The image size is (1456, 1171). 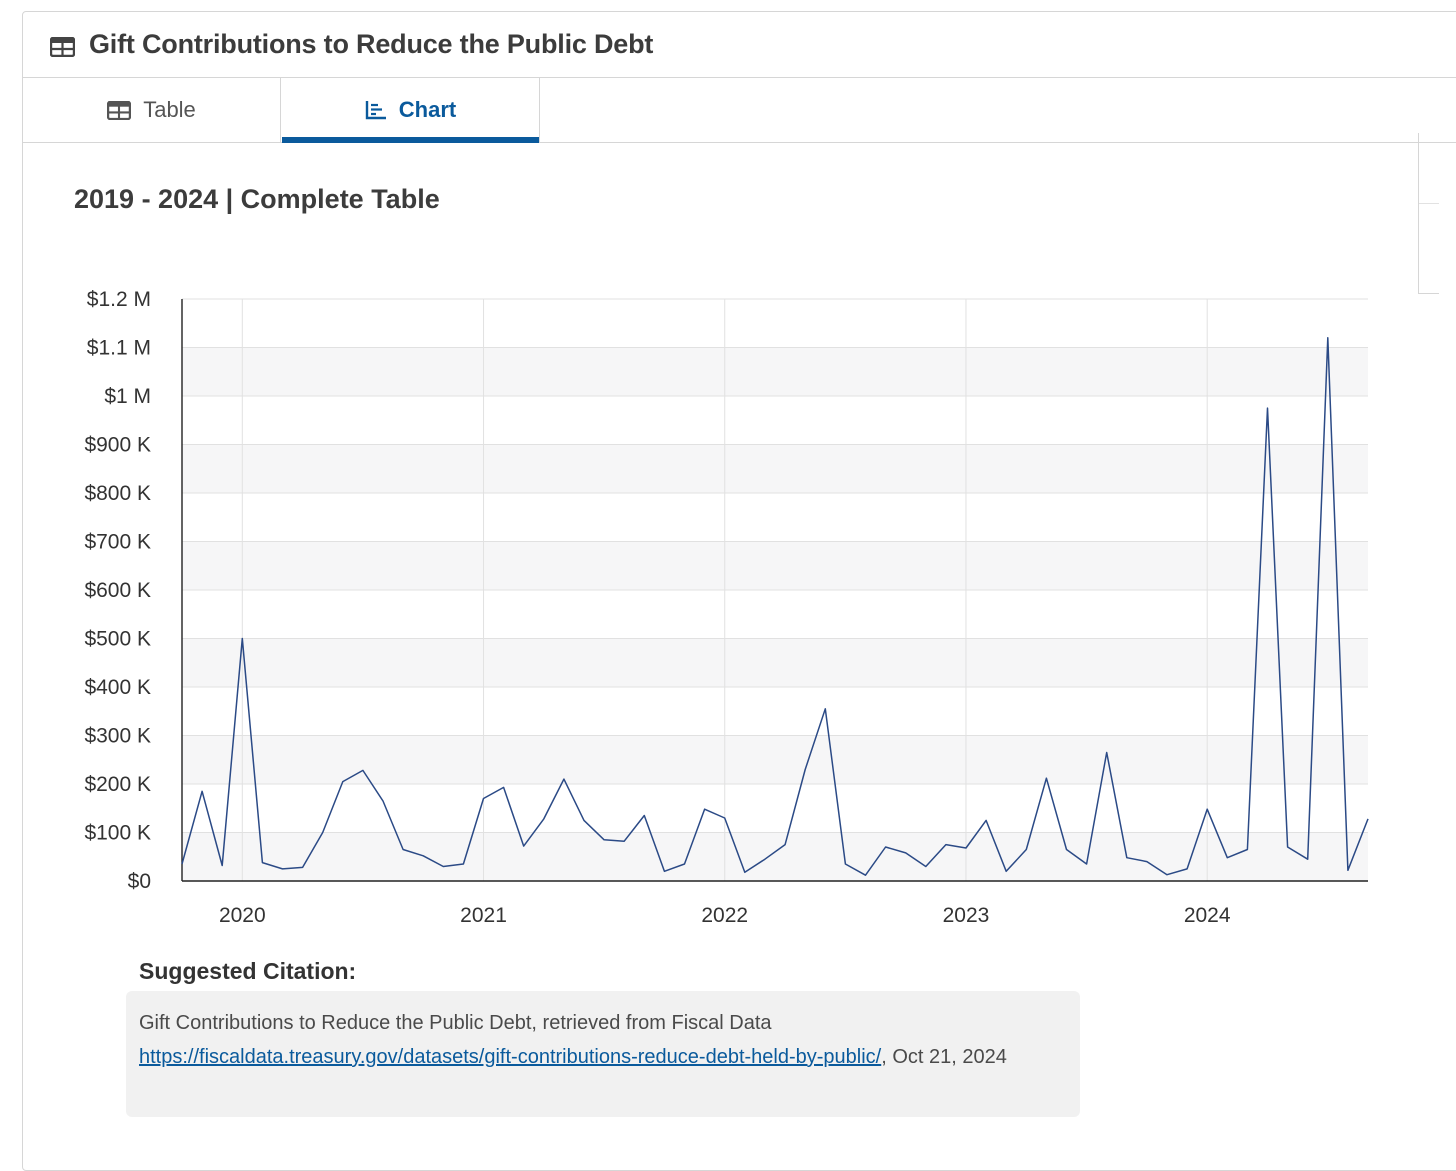 What do you see at coordinates (724, 915) in the screenshot?
I see `x-tick-label: 2022` at bounding box center [724, 915].